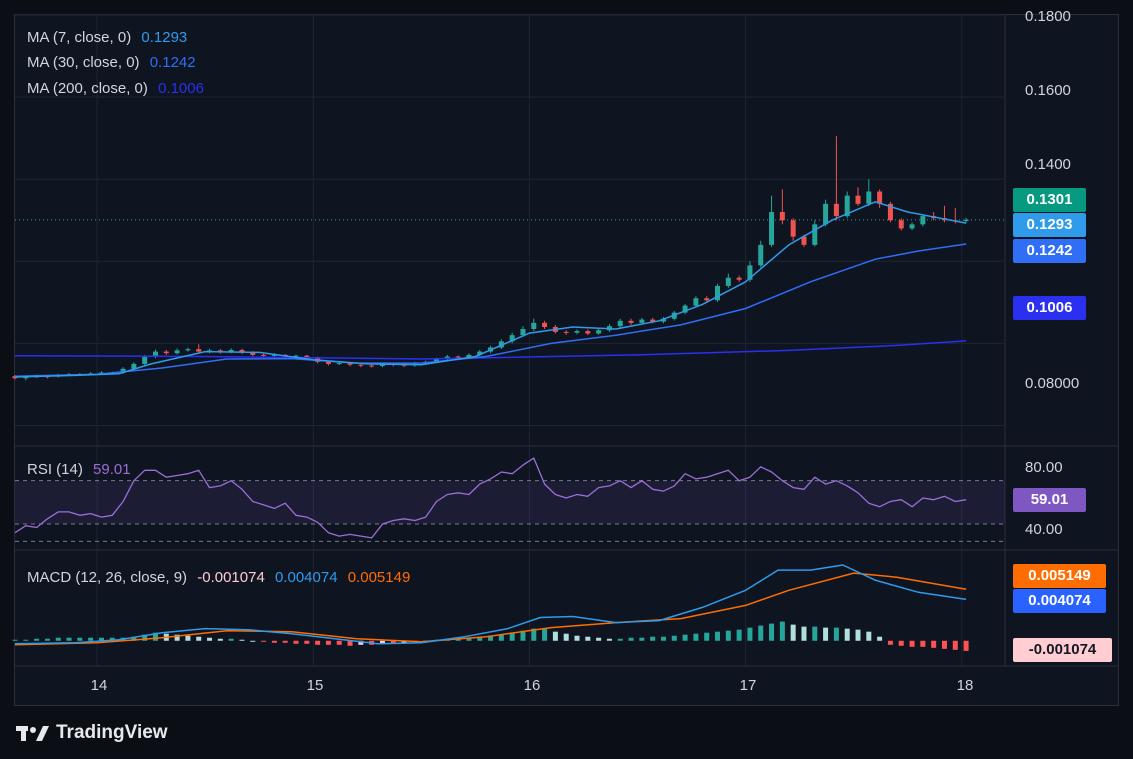  What do you see at coordinates (306, 577) in the screenshot?
I see `legend-macd-line-value: 0.004074` at bounding box center [306, 577].